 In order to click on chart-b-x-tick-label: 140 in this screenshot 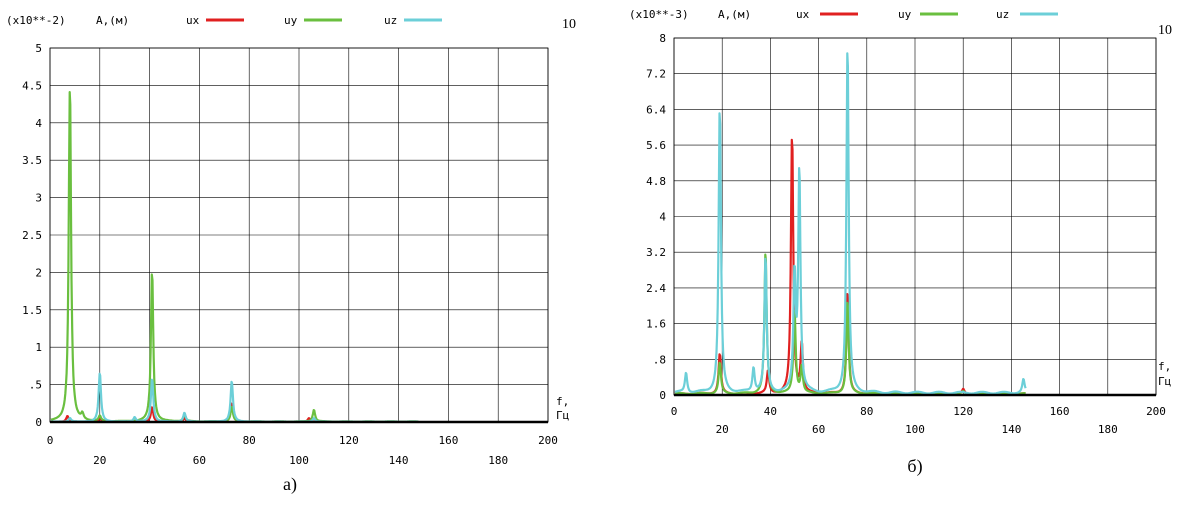, I will do `click(1011, 429)`.